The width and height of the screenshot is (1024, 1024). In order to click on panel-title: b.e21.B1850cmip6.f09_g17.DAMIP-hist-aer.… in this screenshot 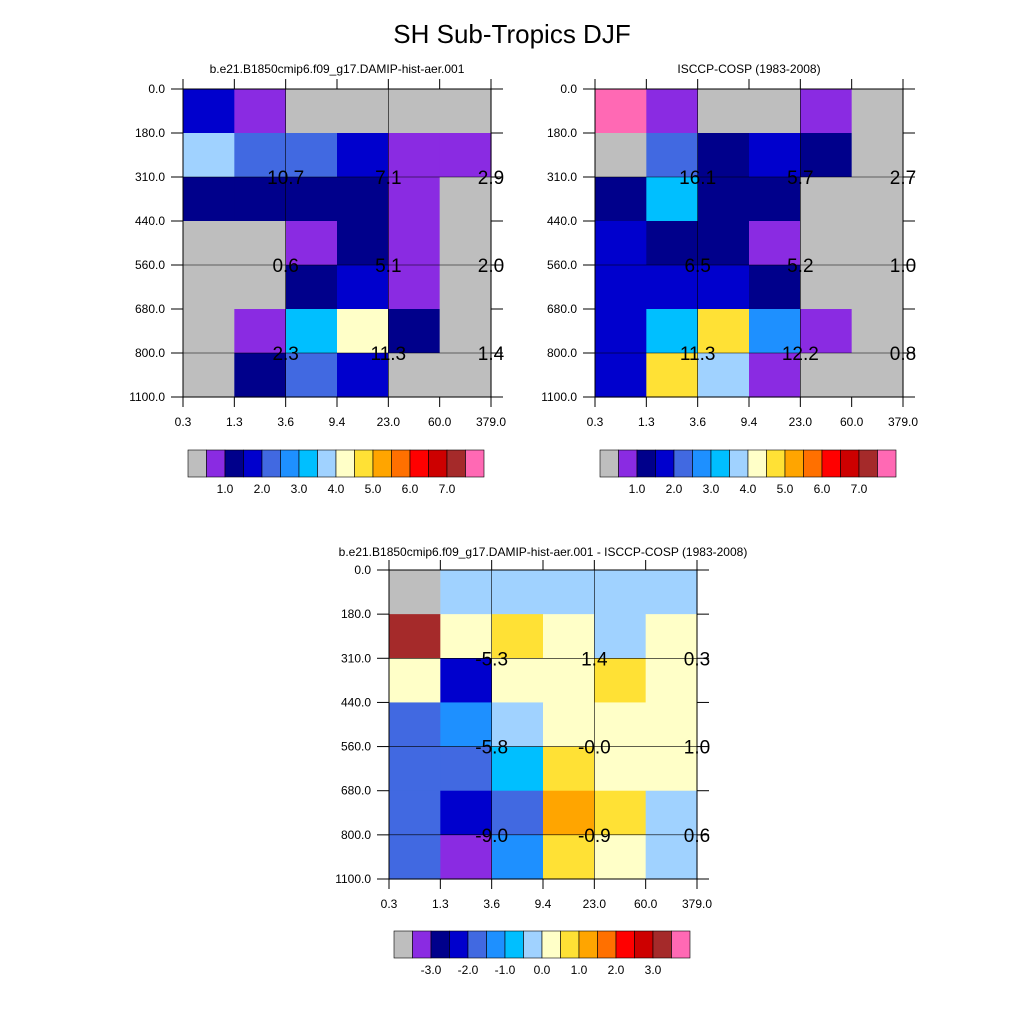, I will do `click(337, 69)`.